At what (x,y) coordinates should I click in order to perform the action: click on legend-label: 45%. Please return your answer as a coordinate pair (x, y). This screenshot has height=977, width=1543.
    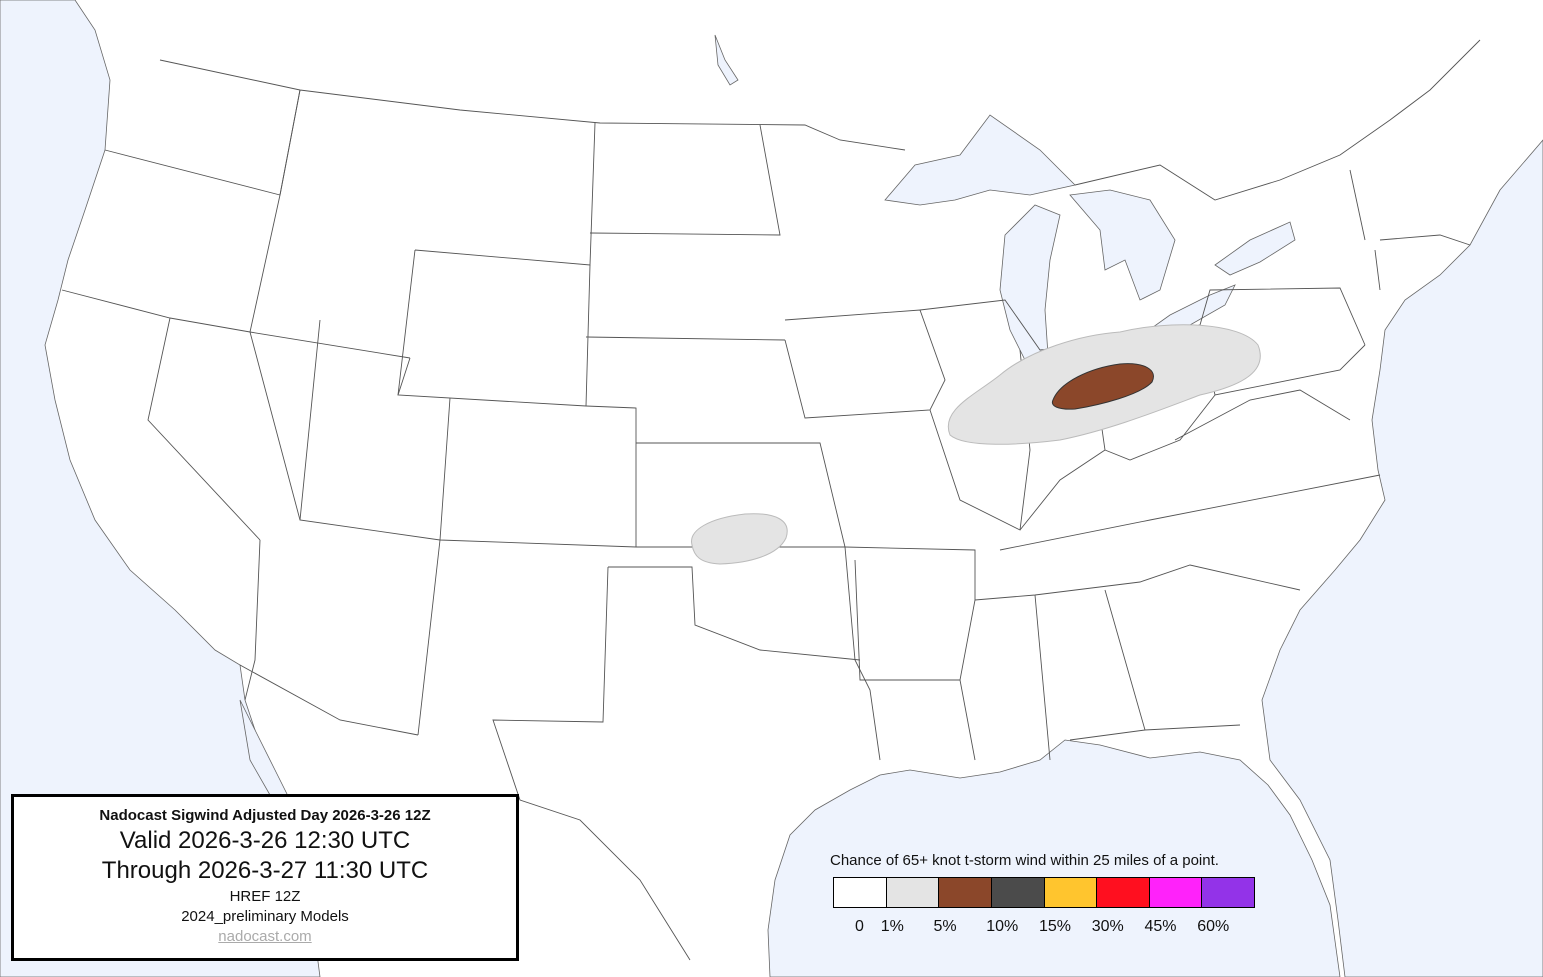
    Looking at the image, I should click on (1160, 926).